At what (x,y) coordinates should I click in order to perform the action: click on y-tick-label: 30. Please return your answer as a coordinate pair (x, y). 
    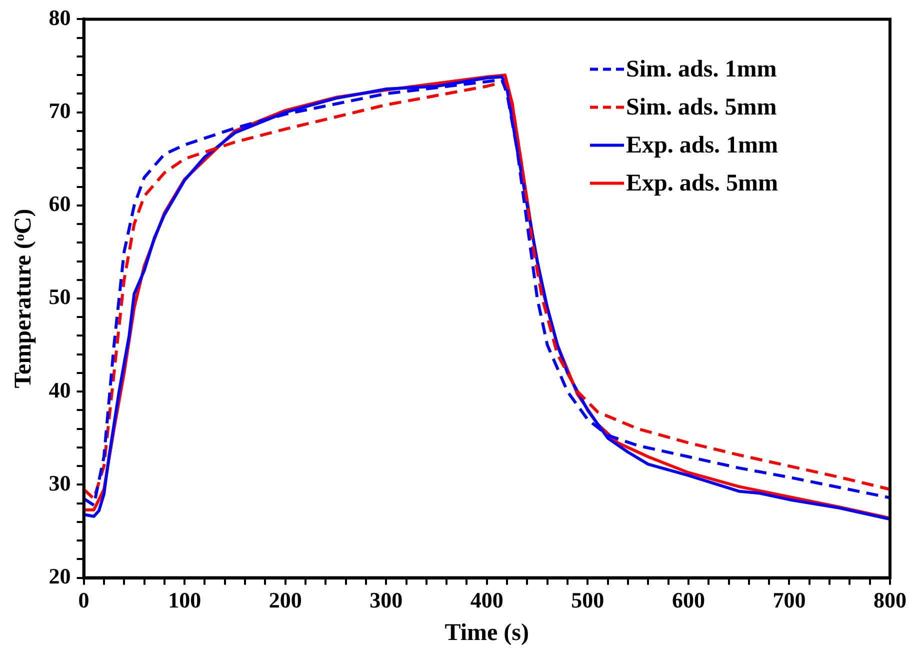
    Looking at the image, I should click on (59, 483).